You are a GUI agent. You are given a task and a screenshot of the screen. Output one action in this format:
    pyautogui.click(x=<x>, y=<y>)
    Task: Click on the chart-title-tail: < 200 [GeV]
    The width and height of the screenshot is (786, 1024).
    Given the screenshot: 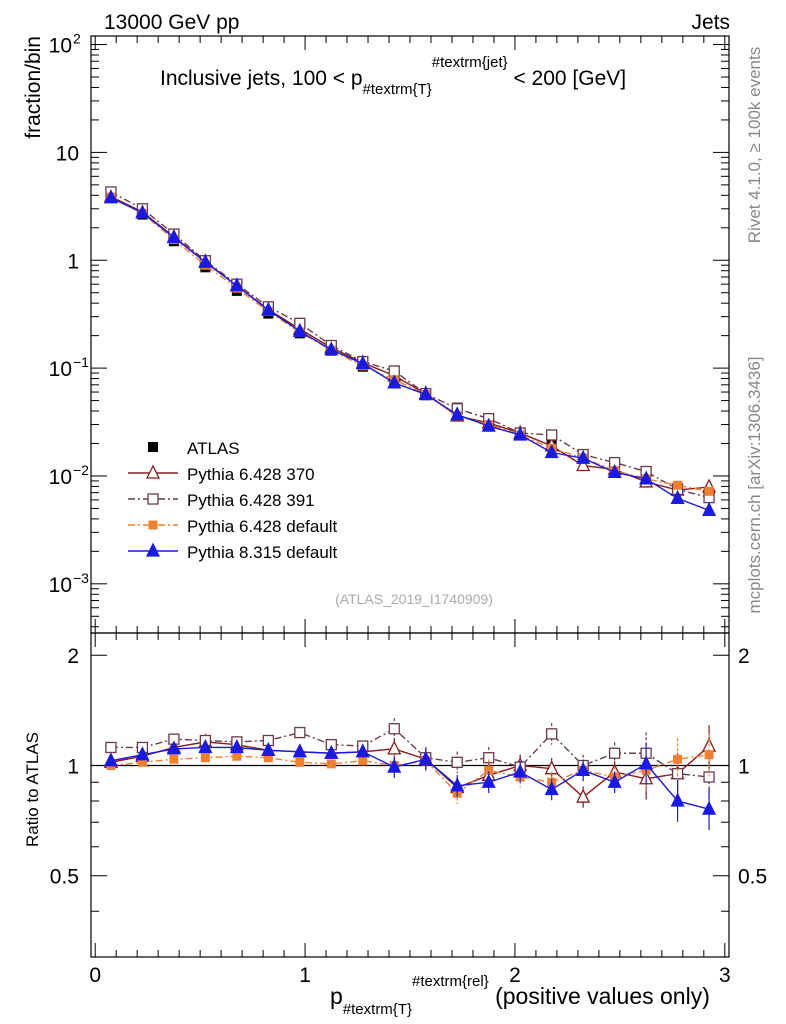 What is the action you would take?
    pyautogui.click(x=567, y=78)
    